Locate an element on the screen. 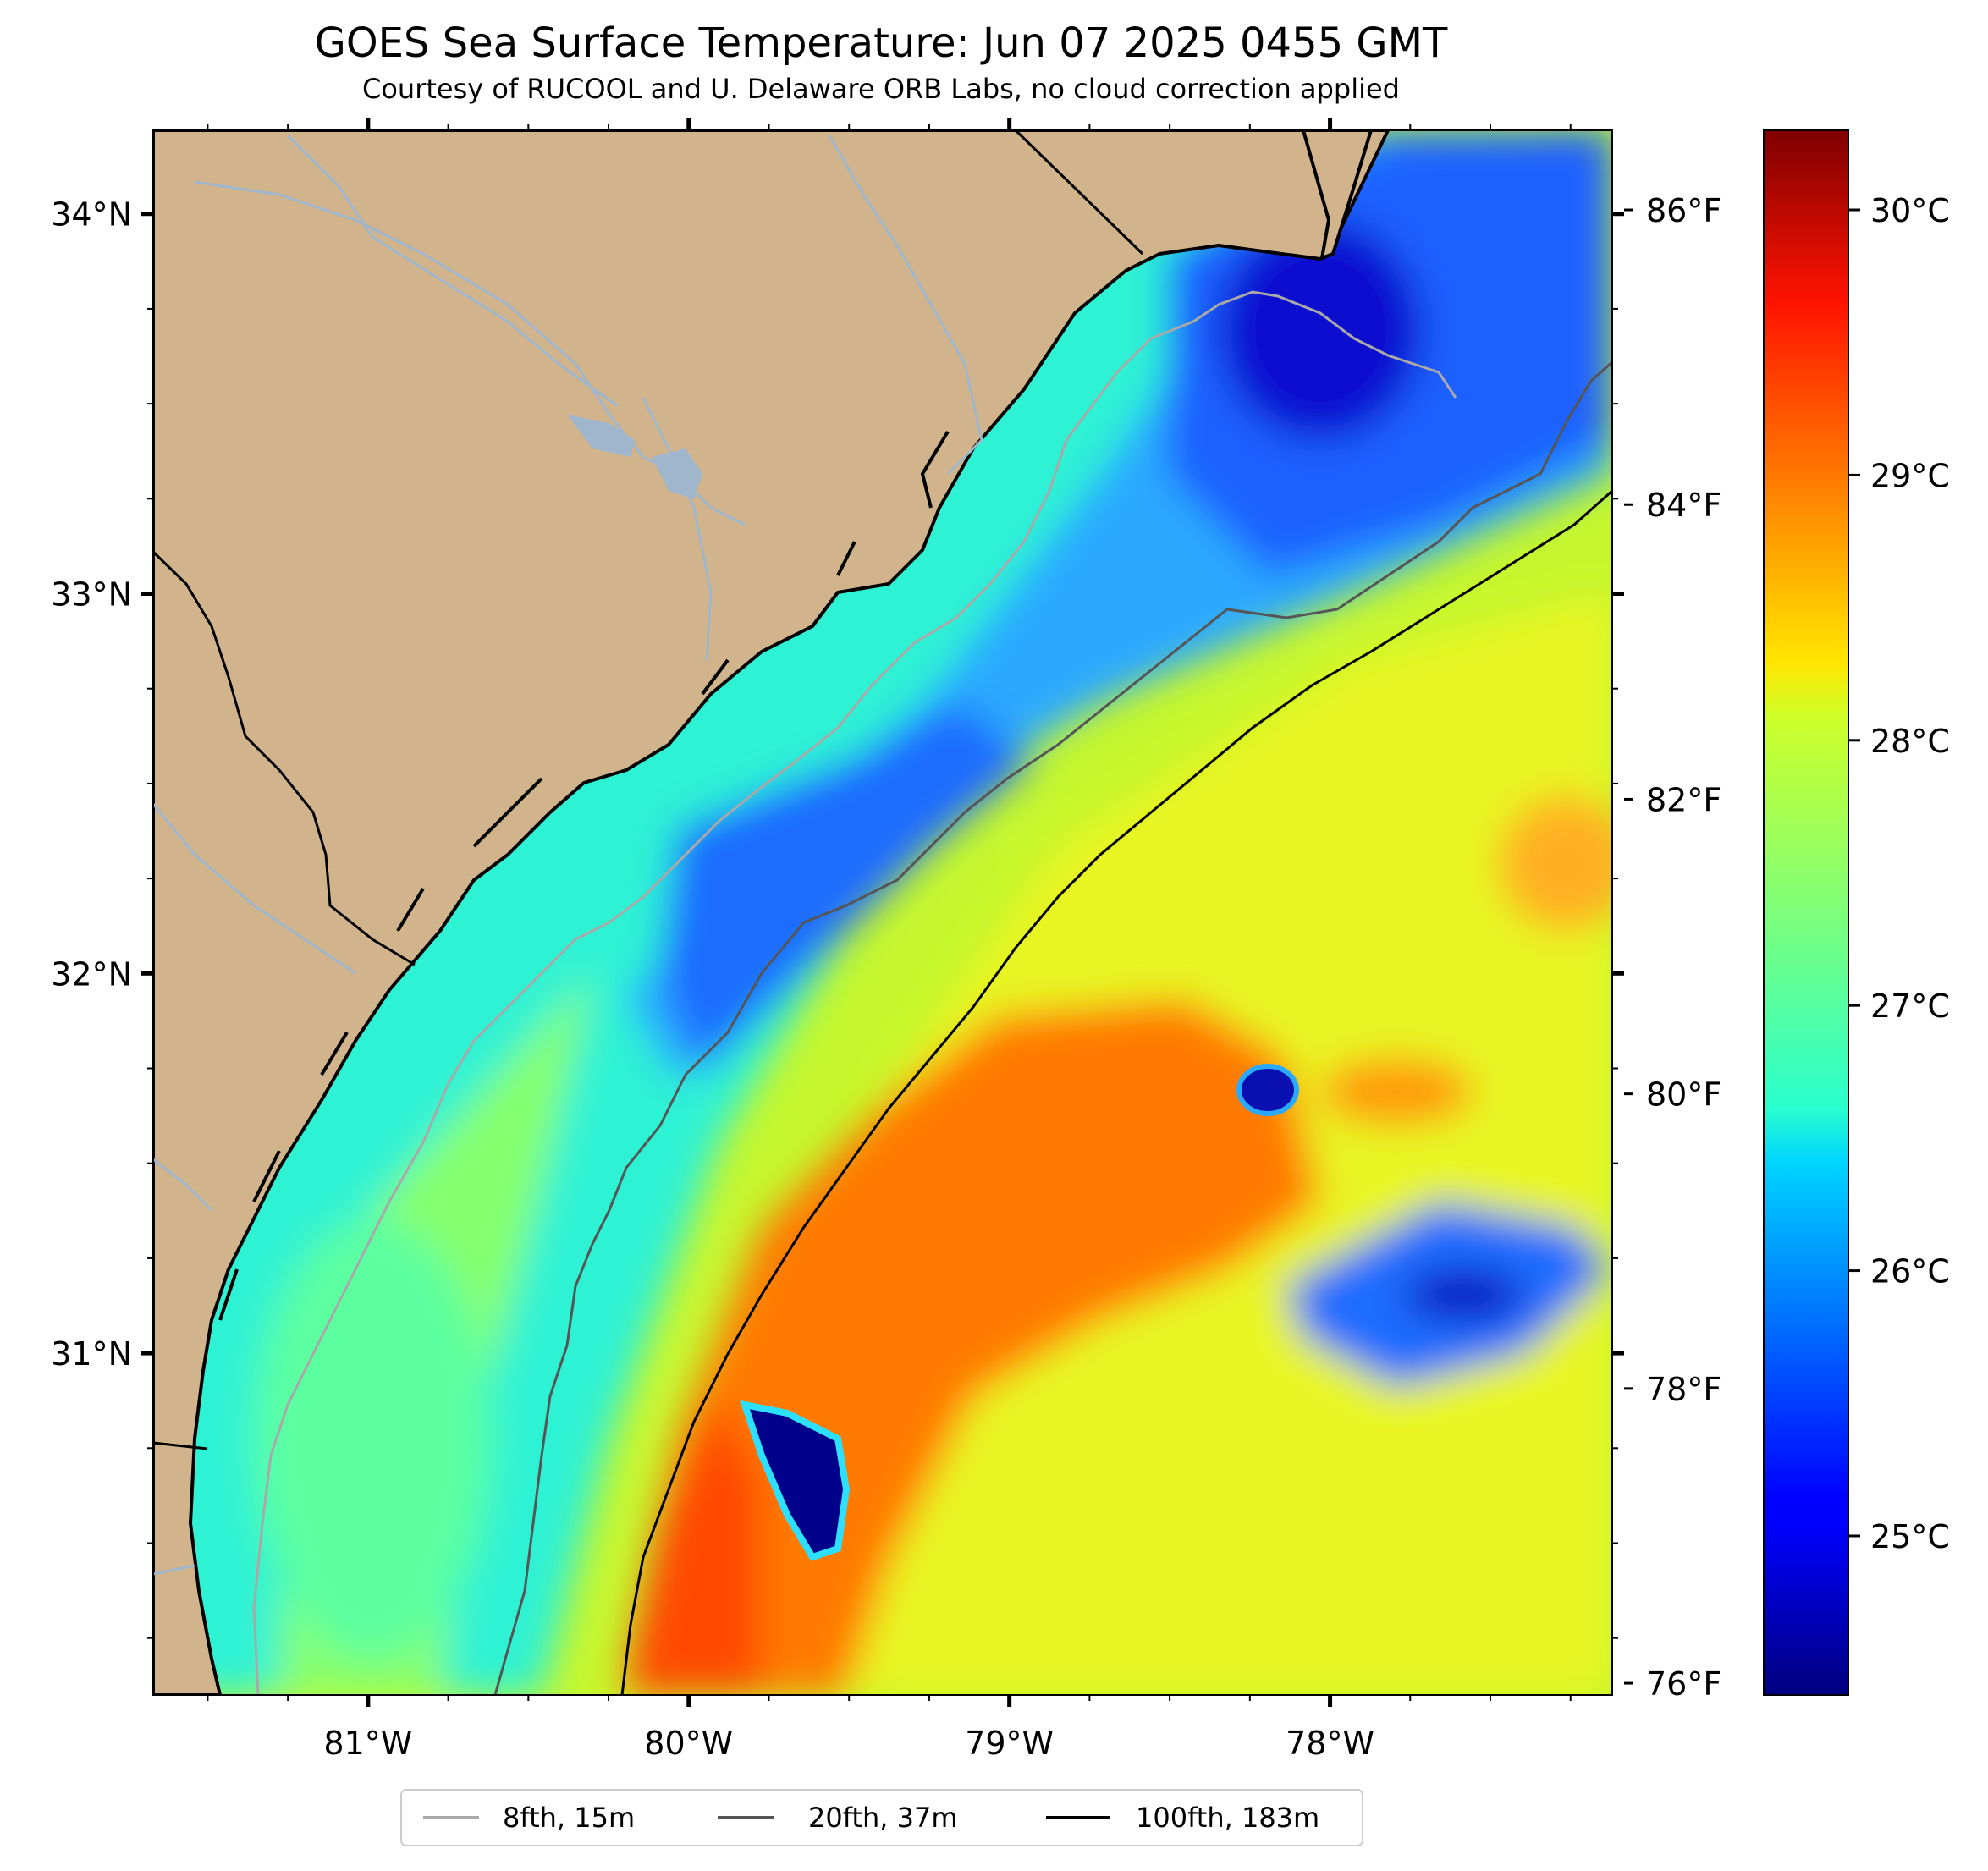 This screenshot has width=1988, height=1871. river-savannah is located at coordinates (254, 889).